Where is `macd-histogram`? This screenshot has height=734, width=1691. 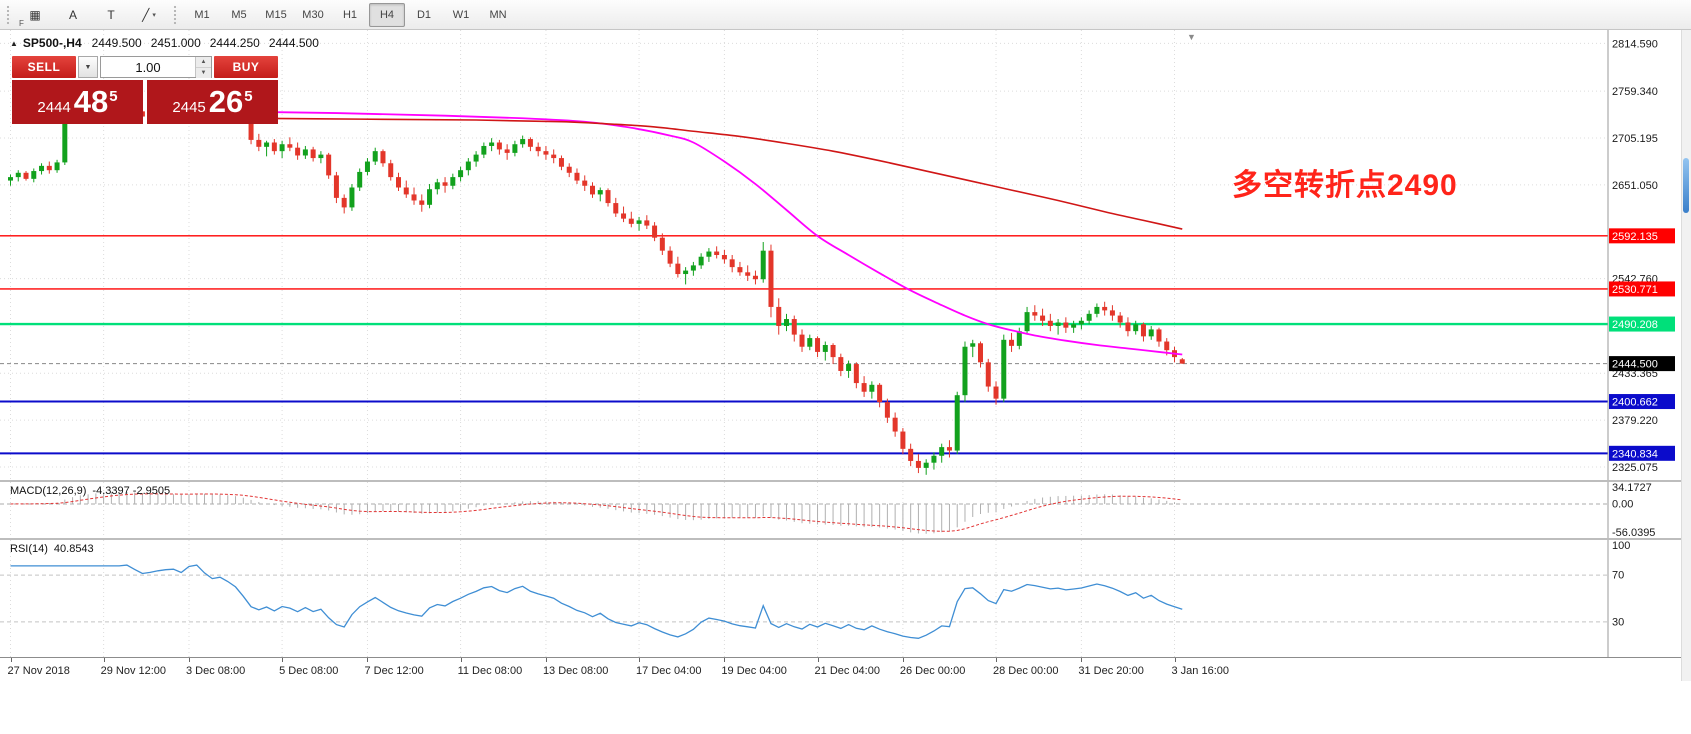
macd-histogram is located at coordinates (600, 513).